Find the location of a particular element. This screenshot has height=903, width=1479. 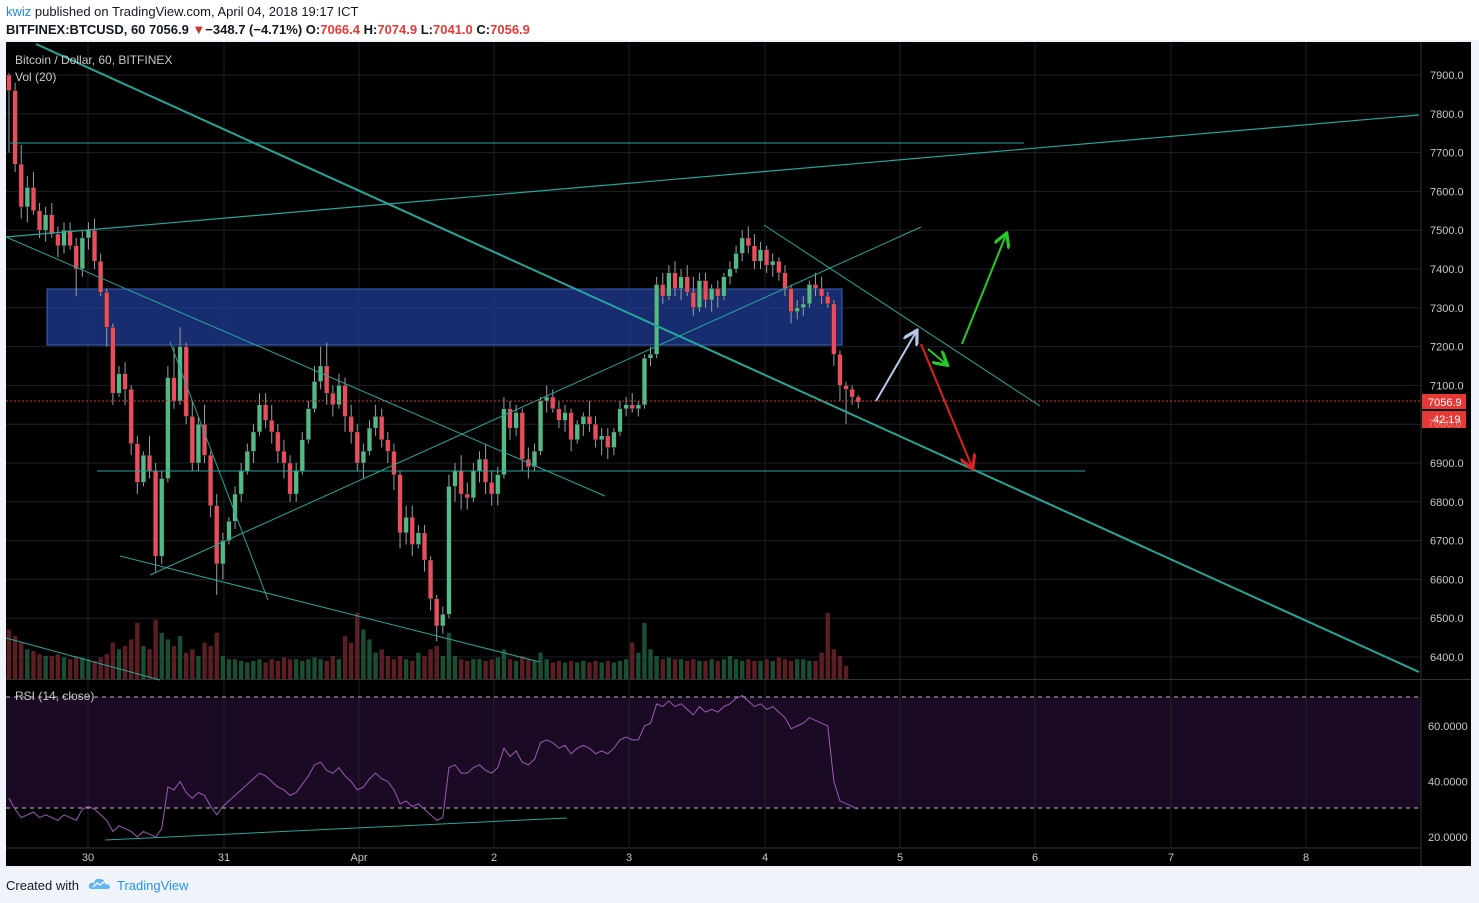

symbol-name: BITFINEX:BTCUSD, 60 is located at coordinates (76, 29).